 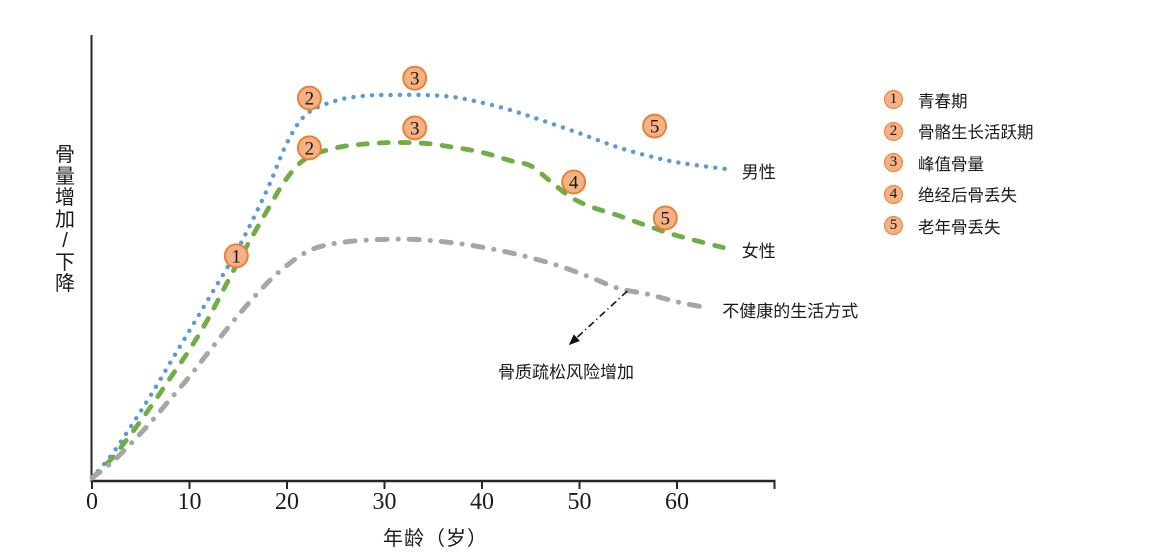 What do you see at coordinates (65, 176) in the screenshot?
I see `y-axis-label-char: 量` at bounding box center [65, 176].